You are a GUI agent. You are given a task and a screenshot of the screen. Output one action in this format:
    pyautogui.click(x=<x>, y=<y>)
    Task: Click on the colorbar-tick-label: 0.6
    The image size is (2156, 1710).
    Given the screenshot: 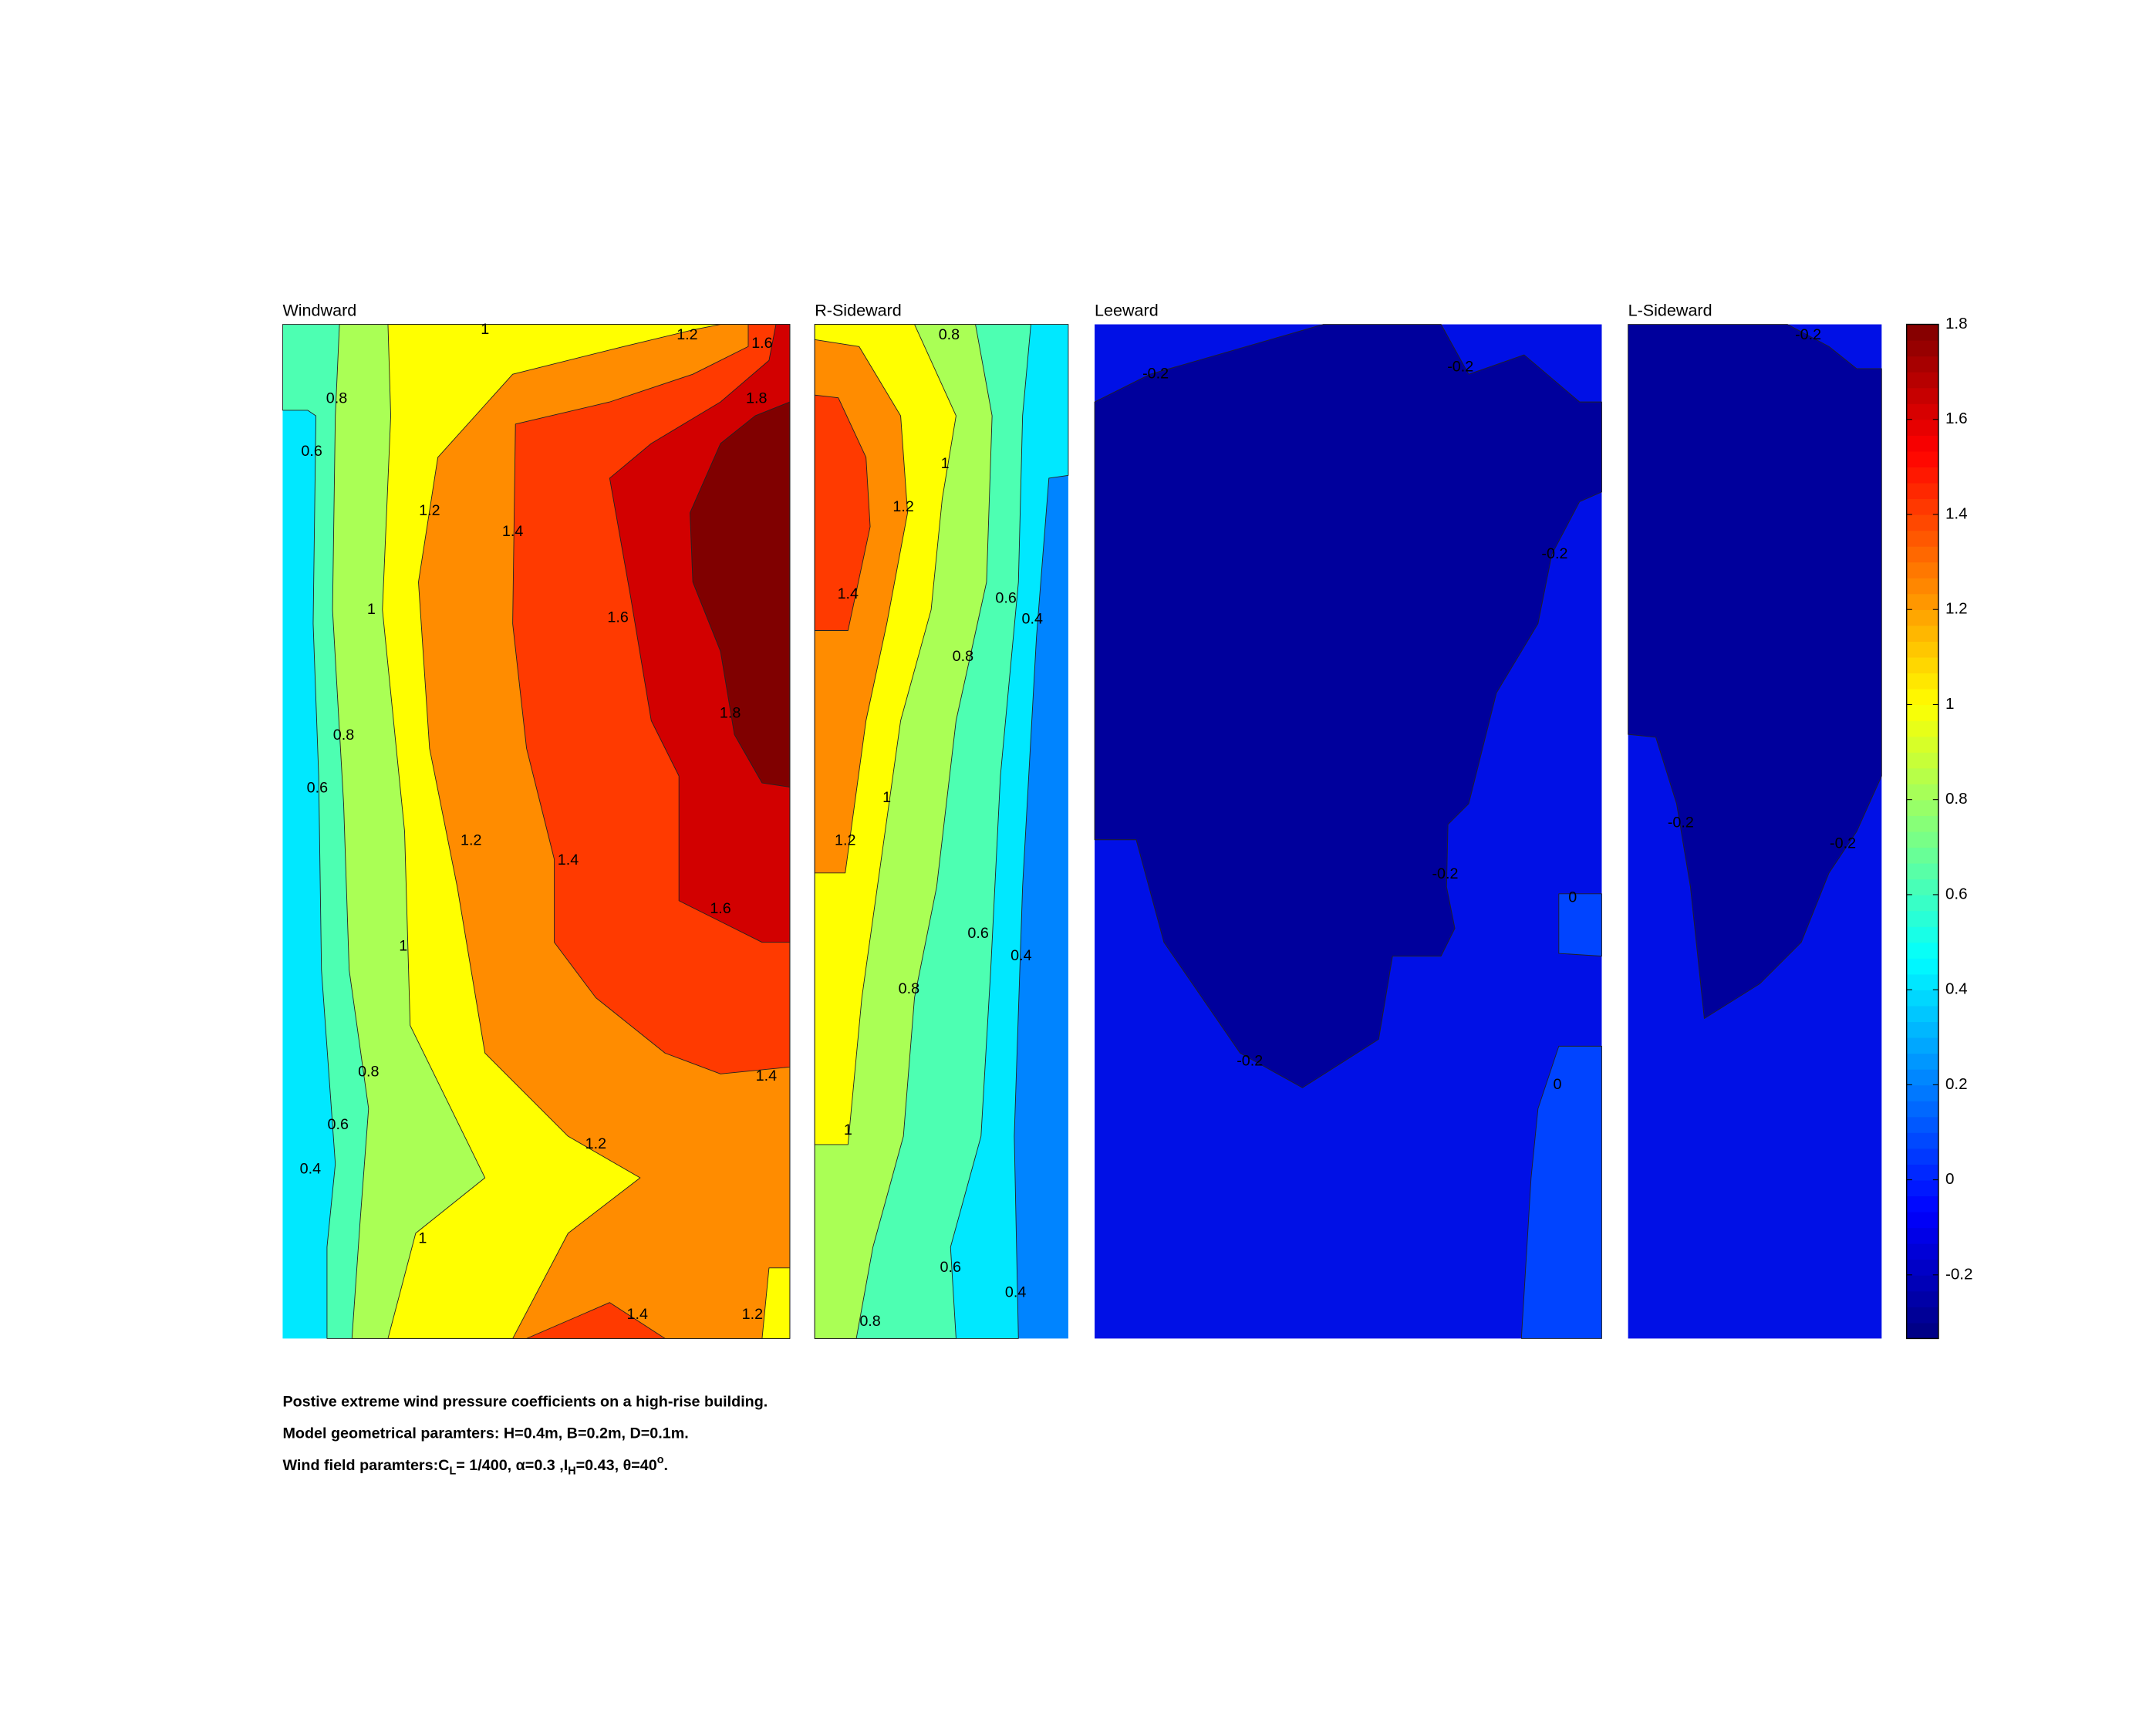 What is the action you would take?
    pyautogui.click(x=1956, y=894)
    